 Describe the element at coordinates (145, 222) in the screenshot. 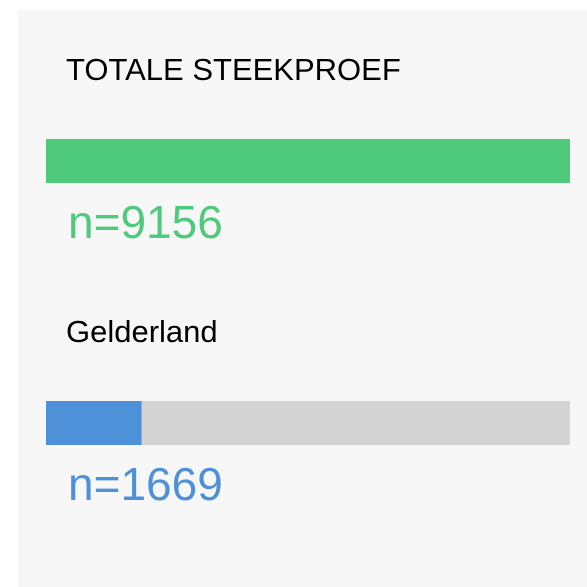

I see `value-label: n=9156` at that location.